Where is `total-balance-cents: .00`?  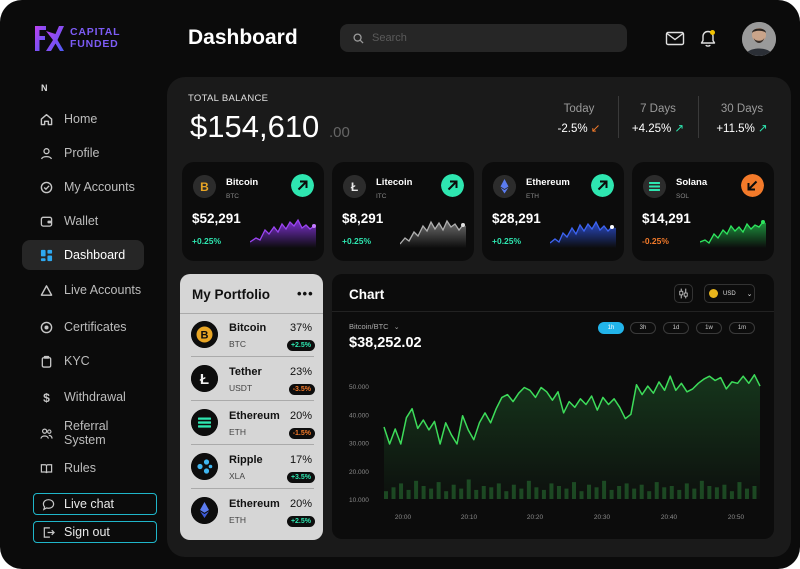
total-balance-cents: .00 is located at coordinates (339, 132).